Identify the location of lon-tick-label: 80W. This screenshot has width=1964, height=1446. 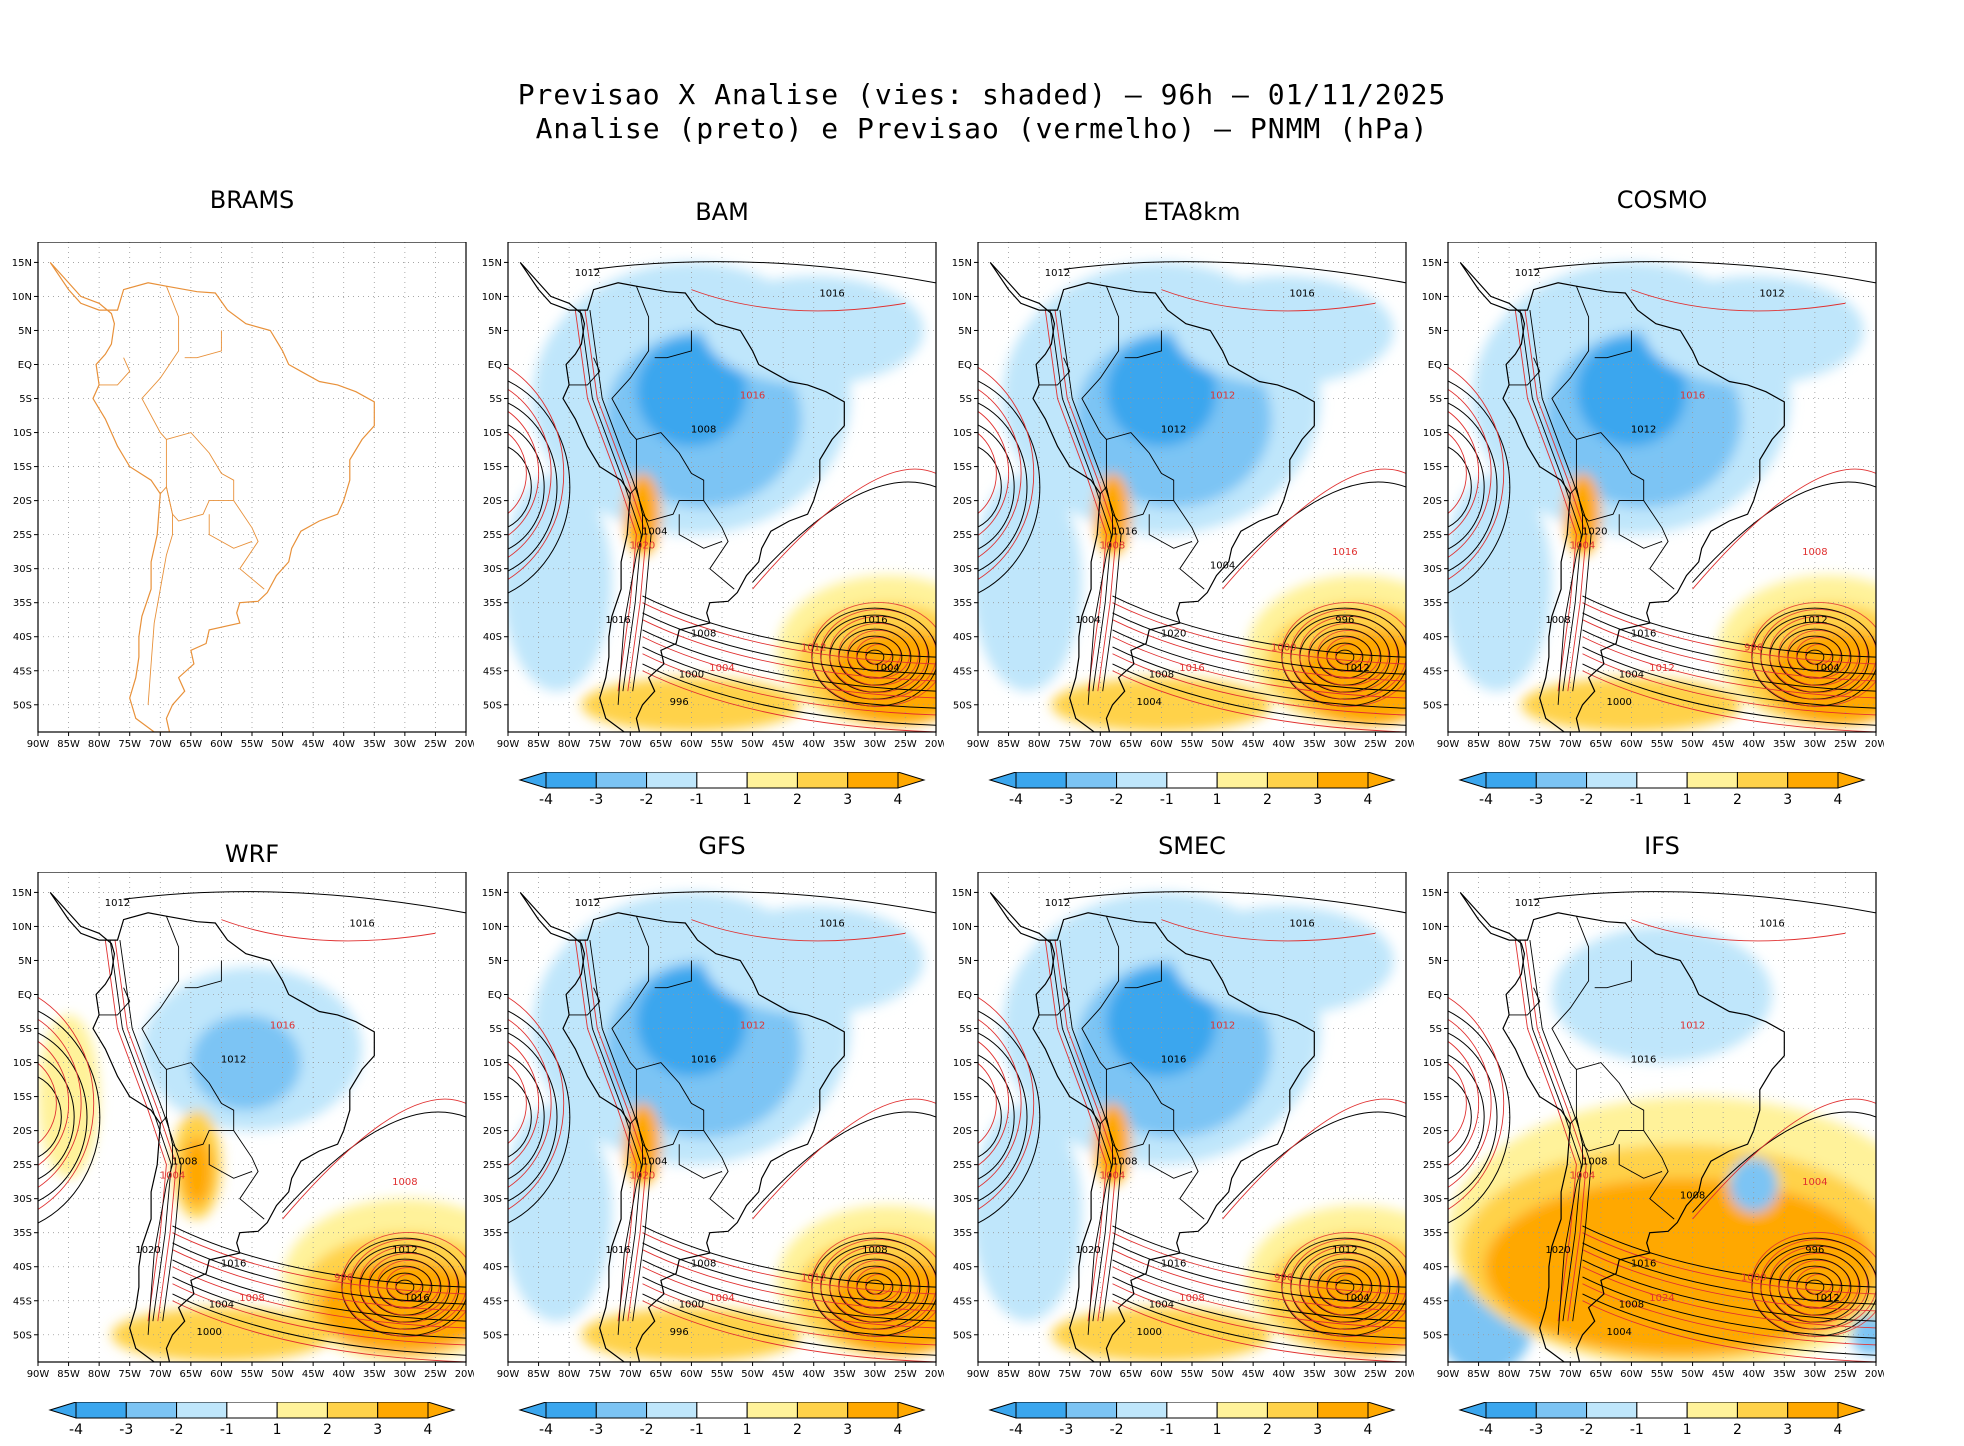
(569, 744).